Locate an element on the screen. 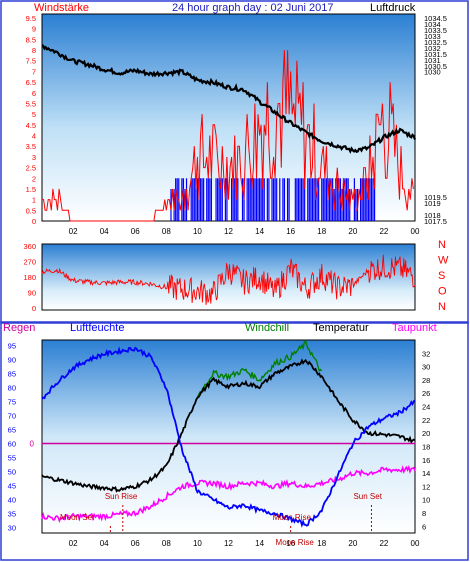 The width and height of the screenshot is (470, 562). astro-annotation: Sun Rise is located at coordinates (121, 496).